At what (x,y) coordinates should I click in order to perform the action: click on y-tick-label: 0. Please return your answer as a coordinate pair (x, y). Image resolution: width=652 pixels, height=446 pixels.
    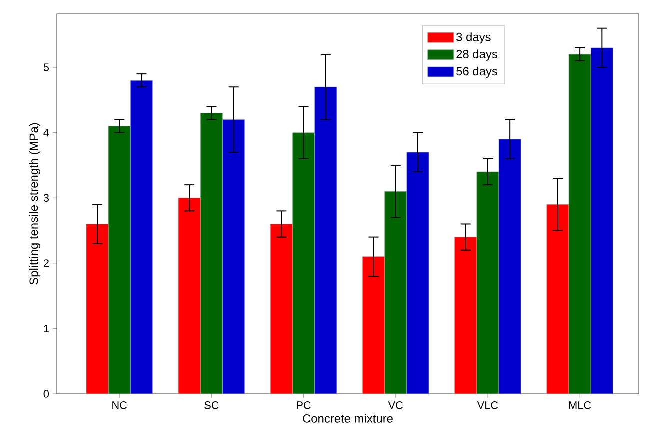
    Looking at the image, I should click on (47, 394).